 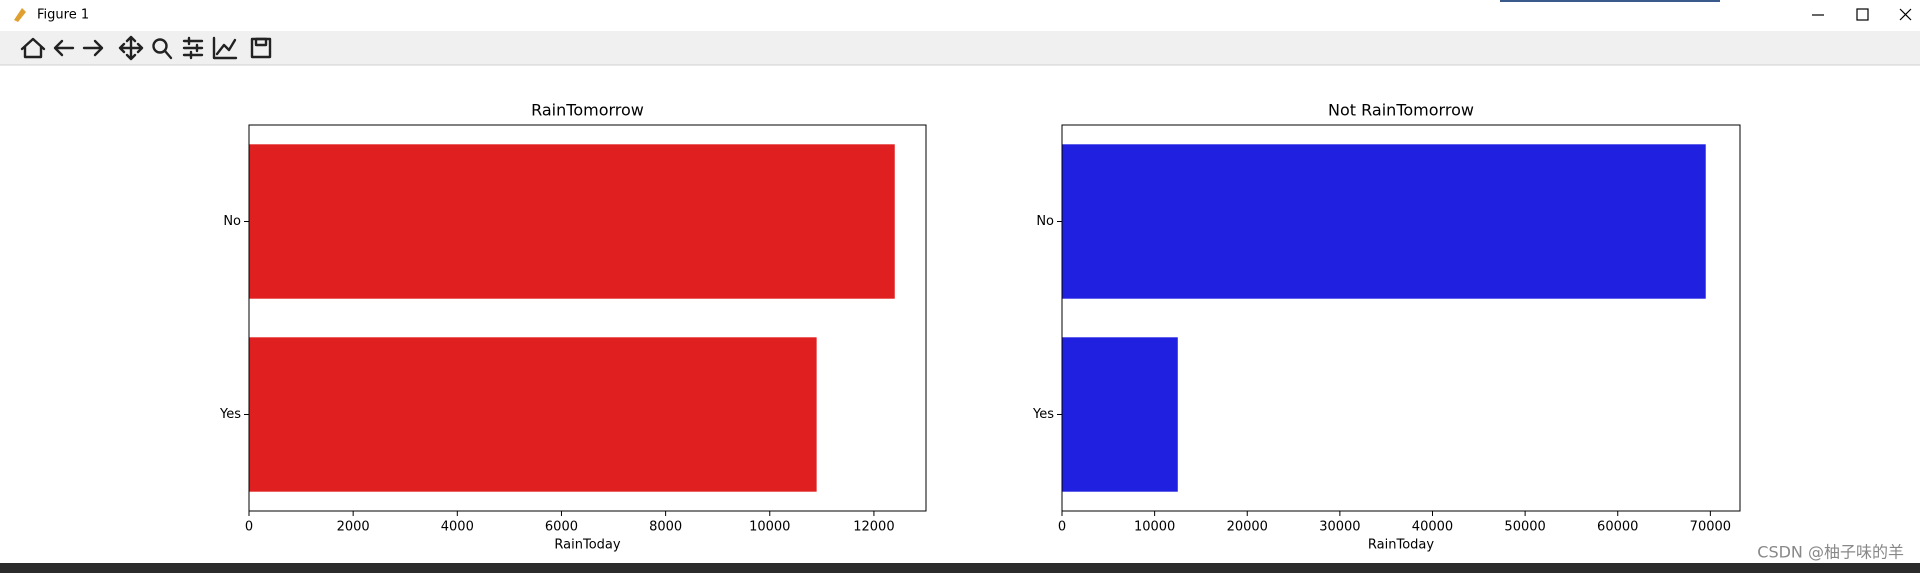 I want to click on x-tick-label: 70000, so click(x=1710, y=527).